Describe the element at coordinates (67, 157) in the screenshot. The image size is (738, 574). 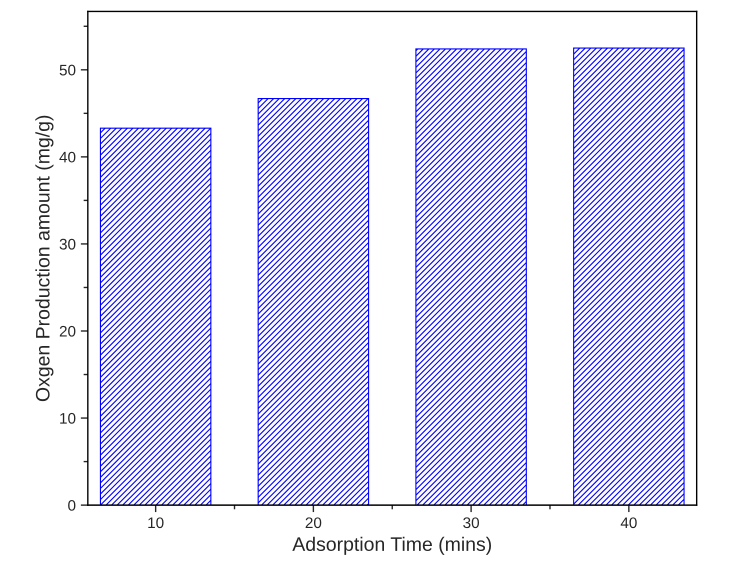
I see `y-tick-label: 40` at that location.